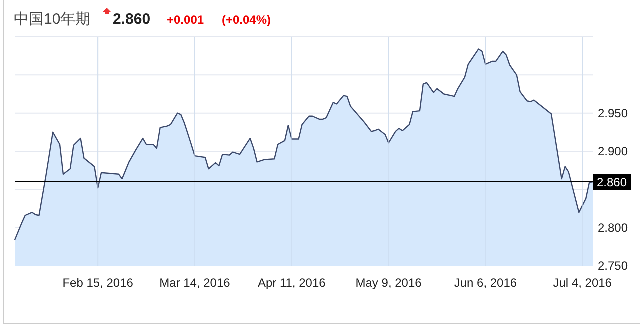  What do you see at coordinates (195, 283) in the screenshot?
I see `x-tick-label: Mar 14, 2016` at bounding box center [195, 283].